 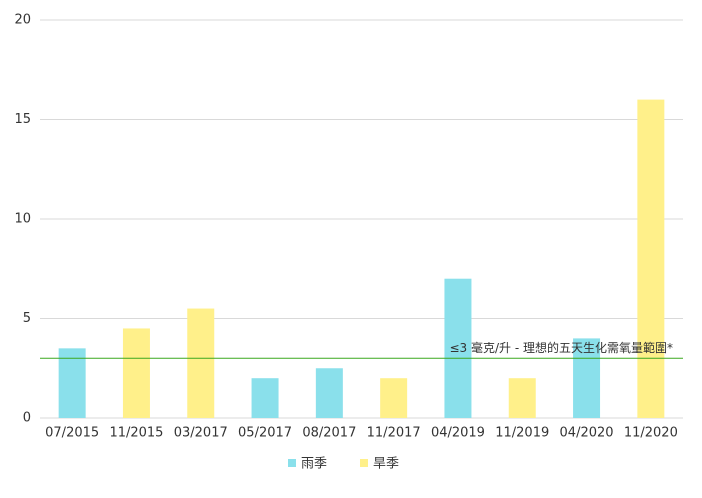 I want to click on x-tick-label: 04/2019, so click(x=458, y=433).